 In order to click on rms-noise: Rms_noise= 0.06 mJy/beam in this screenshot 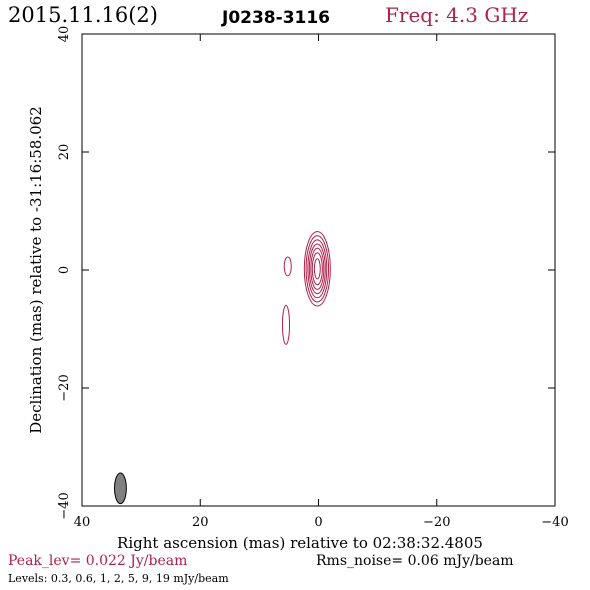, I will do `click(415, 561)`.